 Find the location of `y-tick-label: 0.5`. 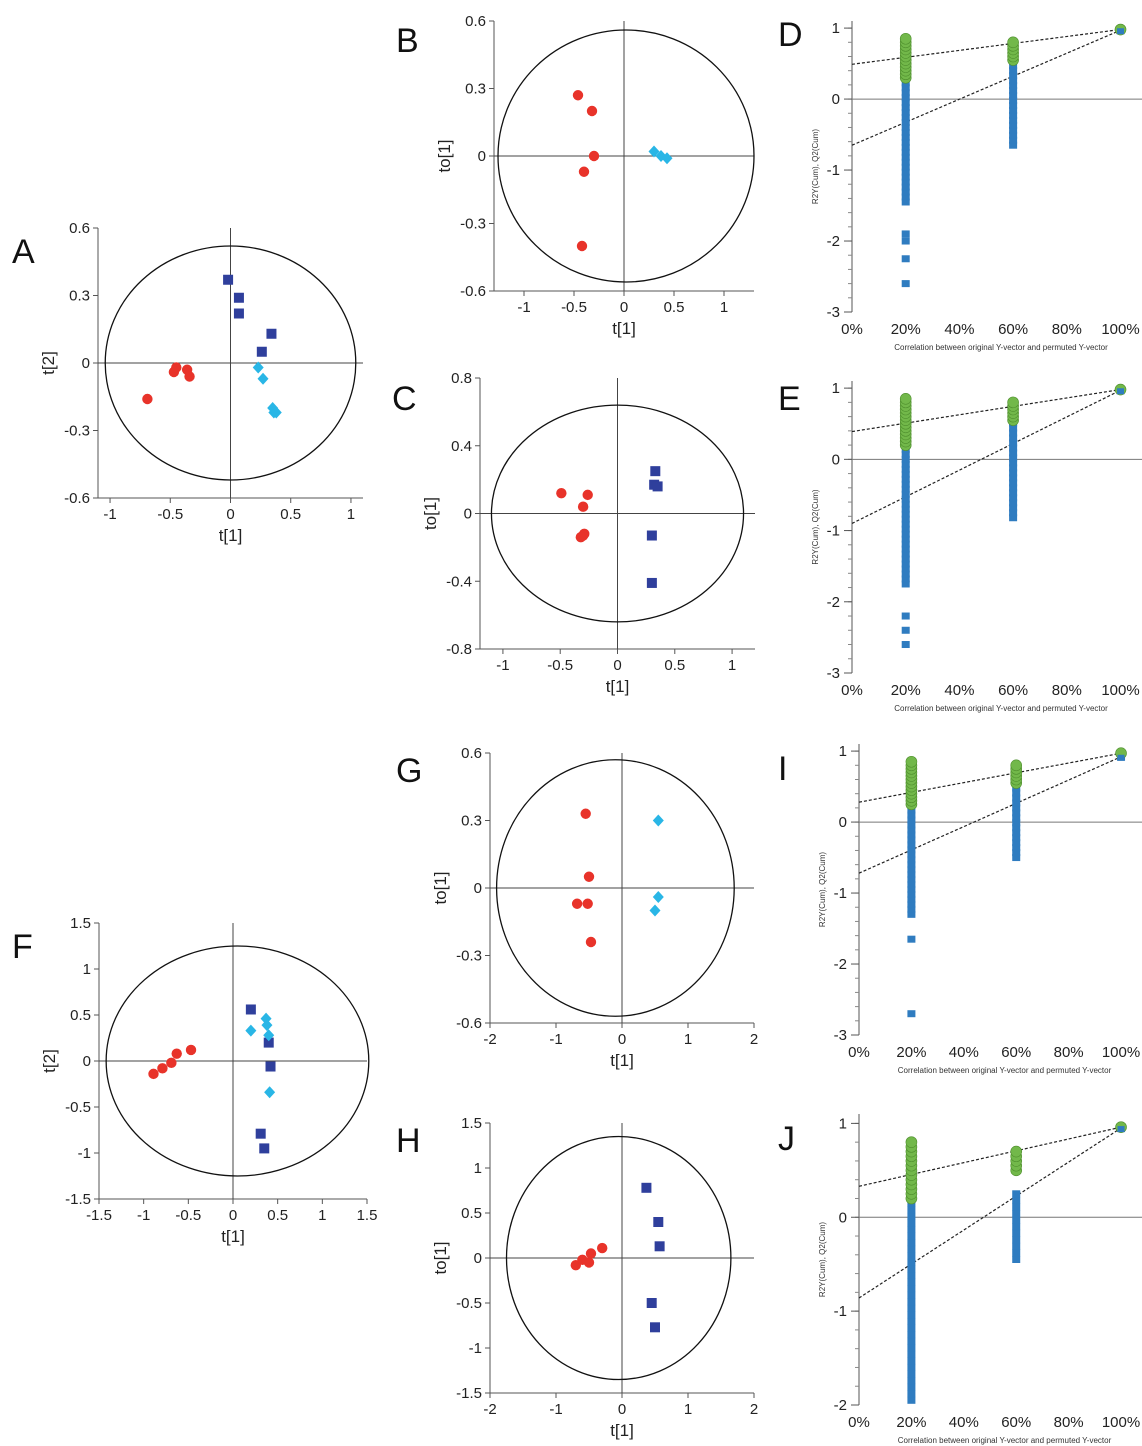

y-tick-label: 0.5 is located at coordinates (80, 1015).